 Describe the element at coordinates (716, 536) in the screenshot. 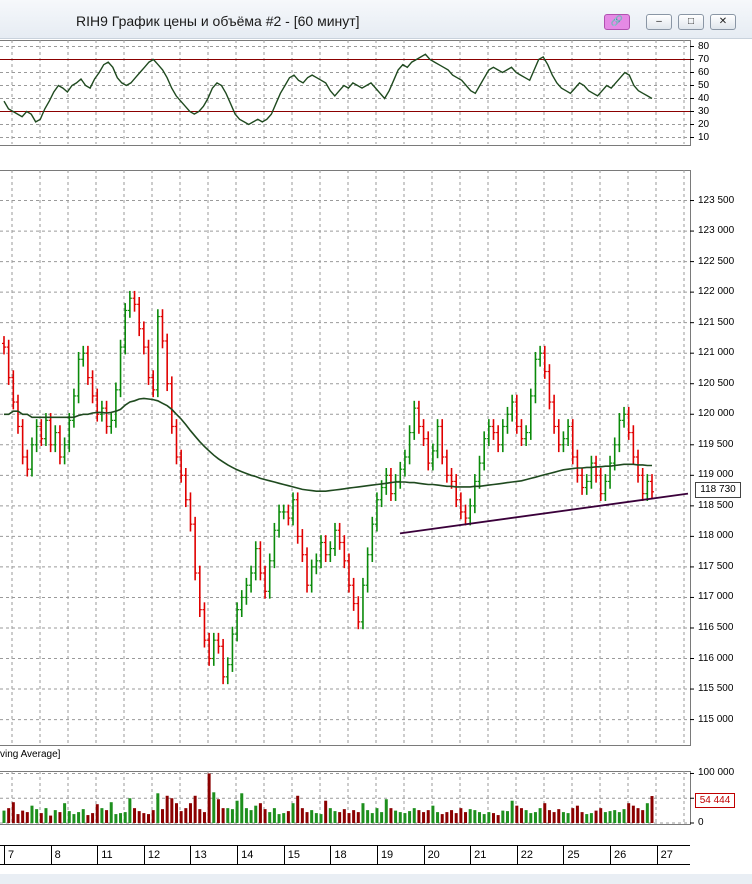

I see `y-tick-label: 118 000` at that location.